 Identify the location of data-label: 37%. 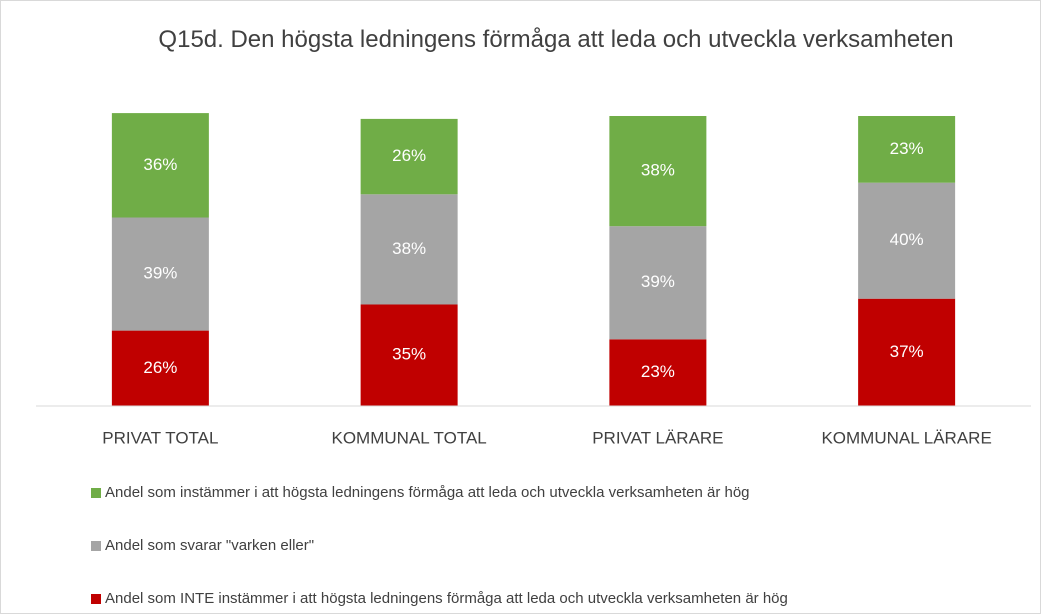
(907, 351).